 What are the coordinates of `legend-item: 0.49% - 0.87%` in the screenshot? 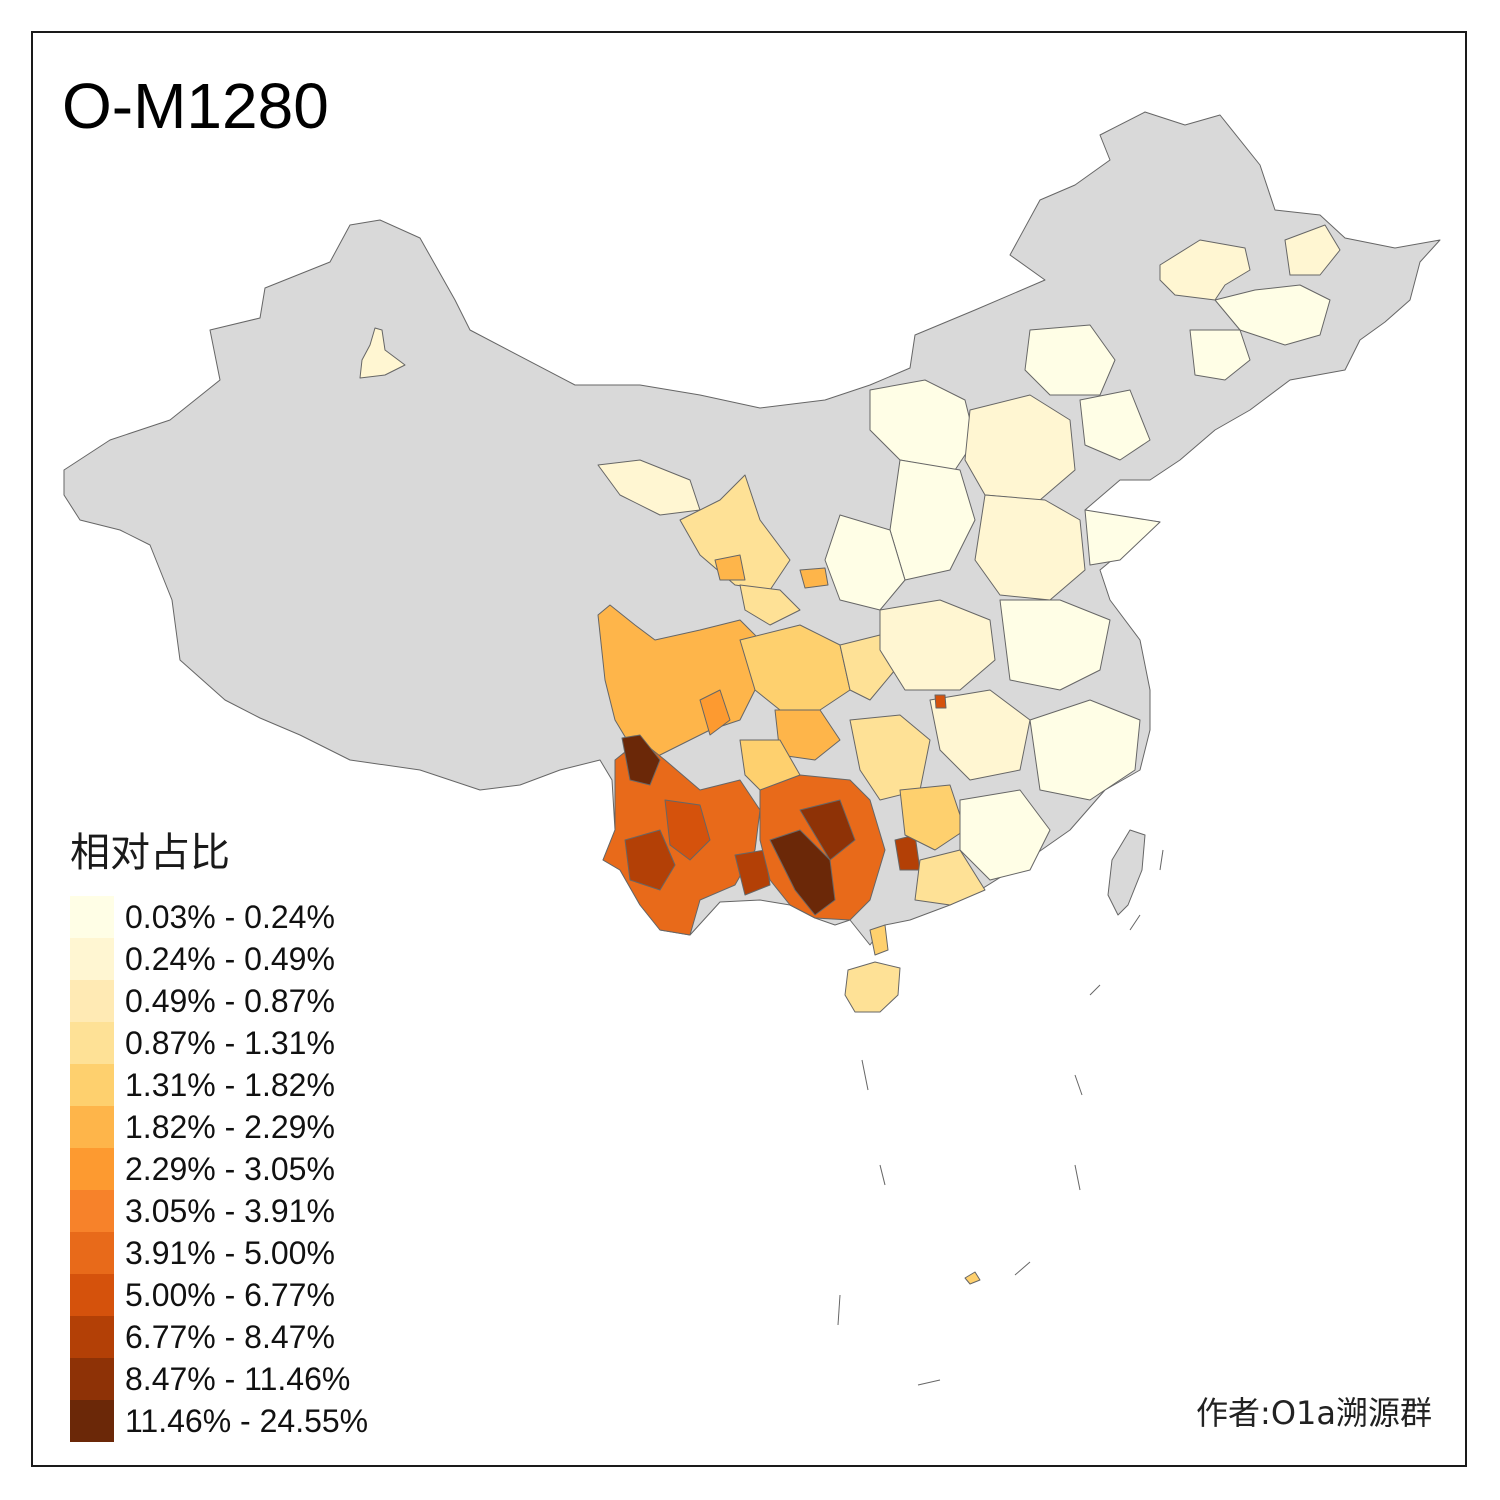 It's located at (219, 1001).